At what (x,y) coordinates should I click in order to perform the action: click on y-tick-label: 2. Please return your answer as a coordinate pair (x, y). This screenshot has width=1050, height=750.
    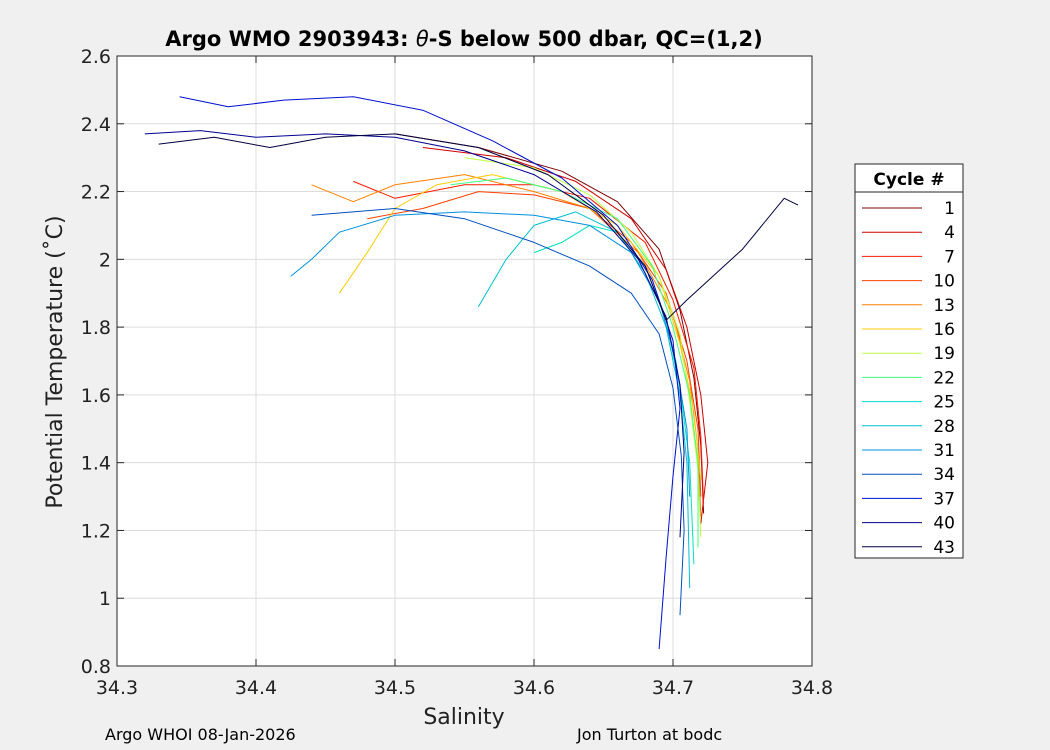
    Looking at the image, I should click on (105, 260).